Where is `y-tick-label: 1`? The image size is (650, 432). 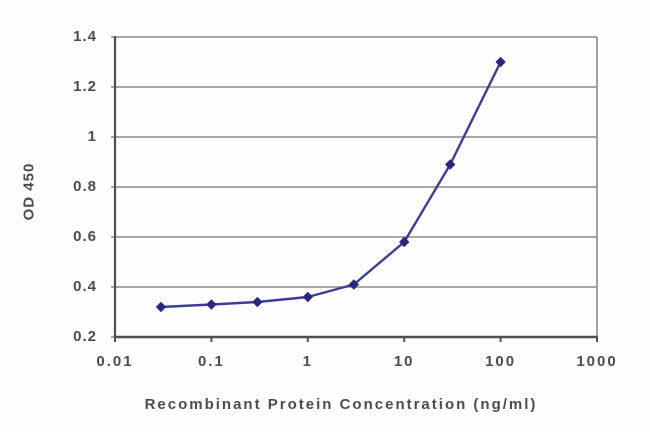 y-tick-label: 1 is located at coordinates (92, 136).